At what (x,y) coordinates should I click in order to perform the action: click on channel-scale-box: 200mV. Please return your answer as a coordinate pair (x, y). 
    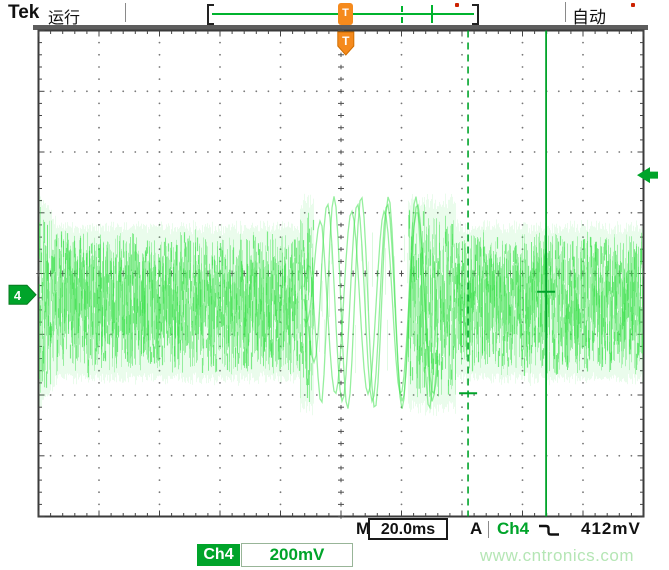
    Looking at the image, I should click on (297, 555).